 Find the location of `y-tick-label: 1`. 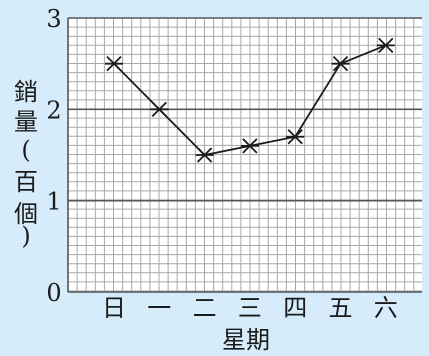

y-tick-label: 1 is located at coordinates (53, 202).